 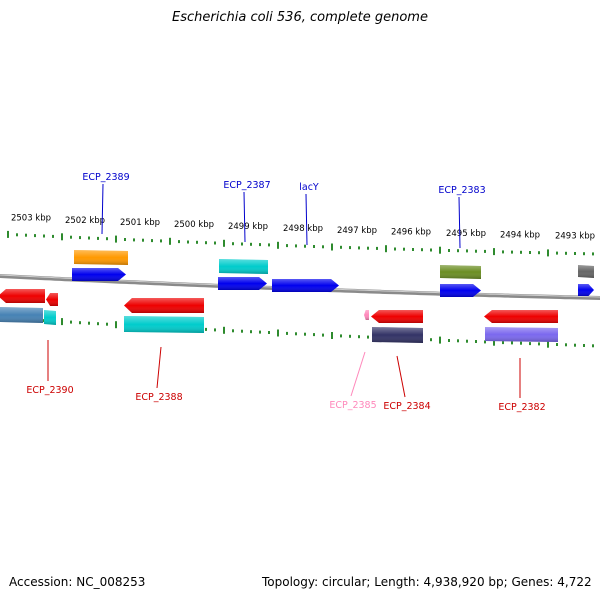 What do you see at coordinates (158, 397) in the screenshot?
I see `gene-label: ECP_2388` at bounding box center [158, 397].